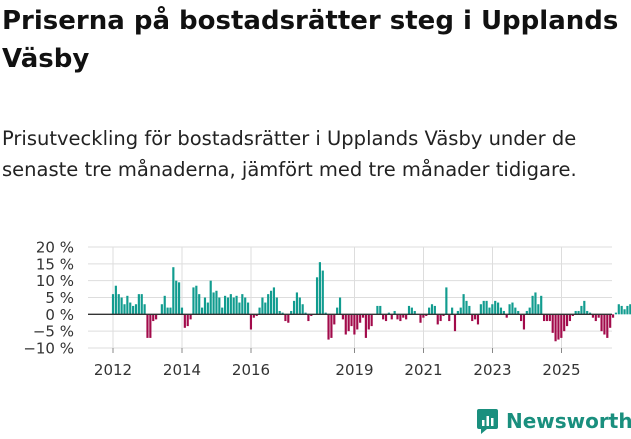  Describe the element at coordinates (354, 370) in the screenshot. I see `x-tick-label: 2019` at that location.